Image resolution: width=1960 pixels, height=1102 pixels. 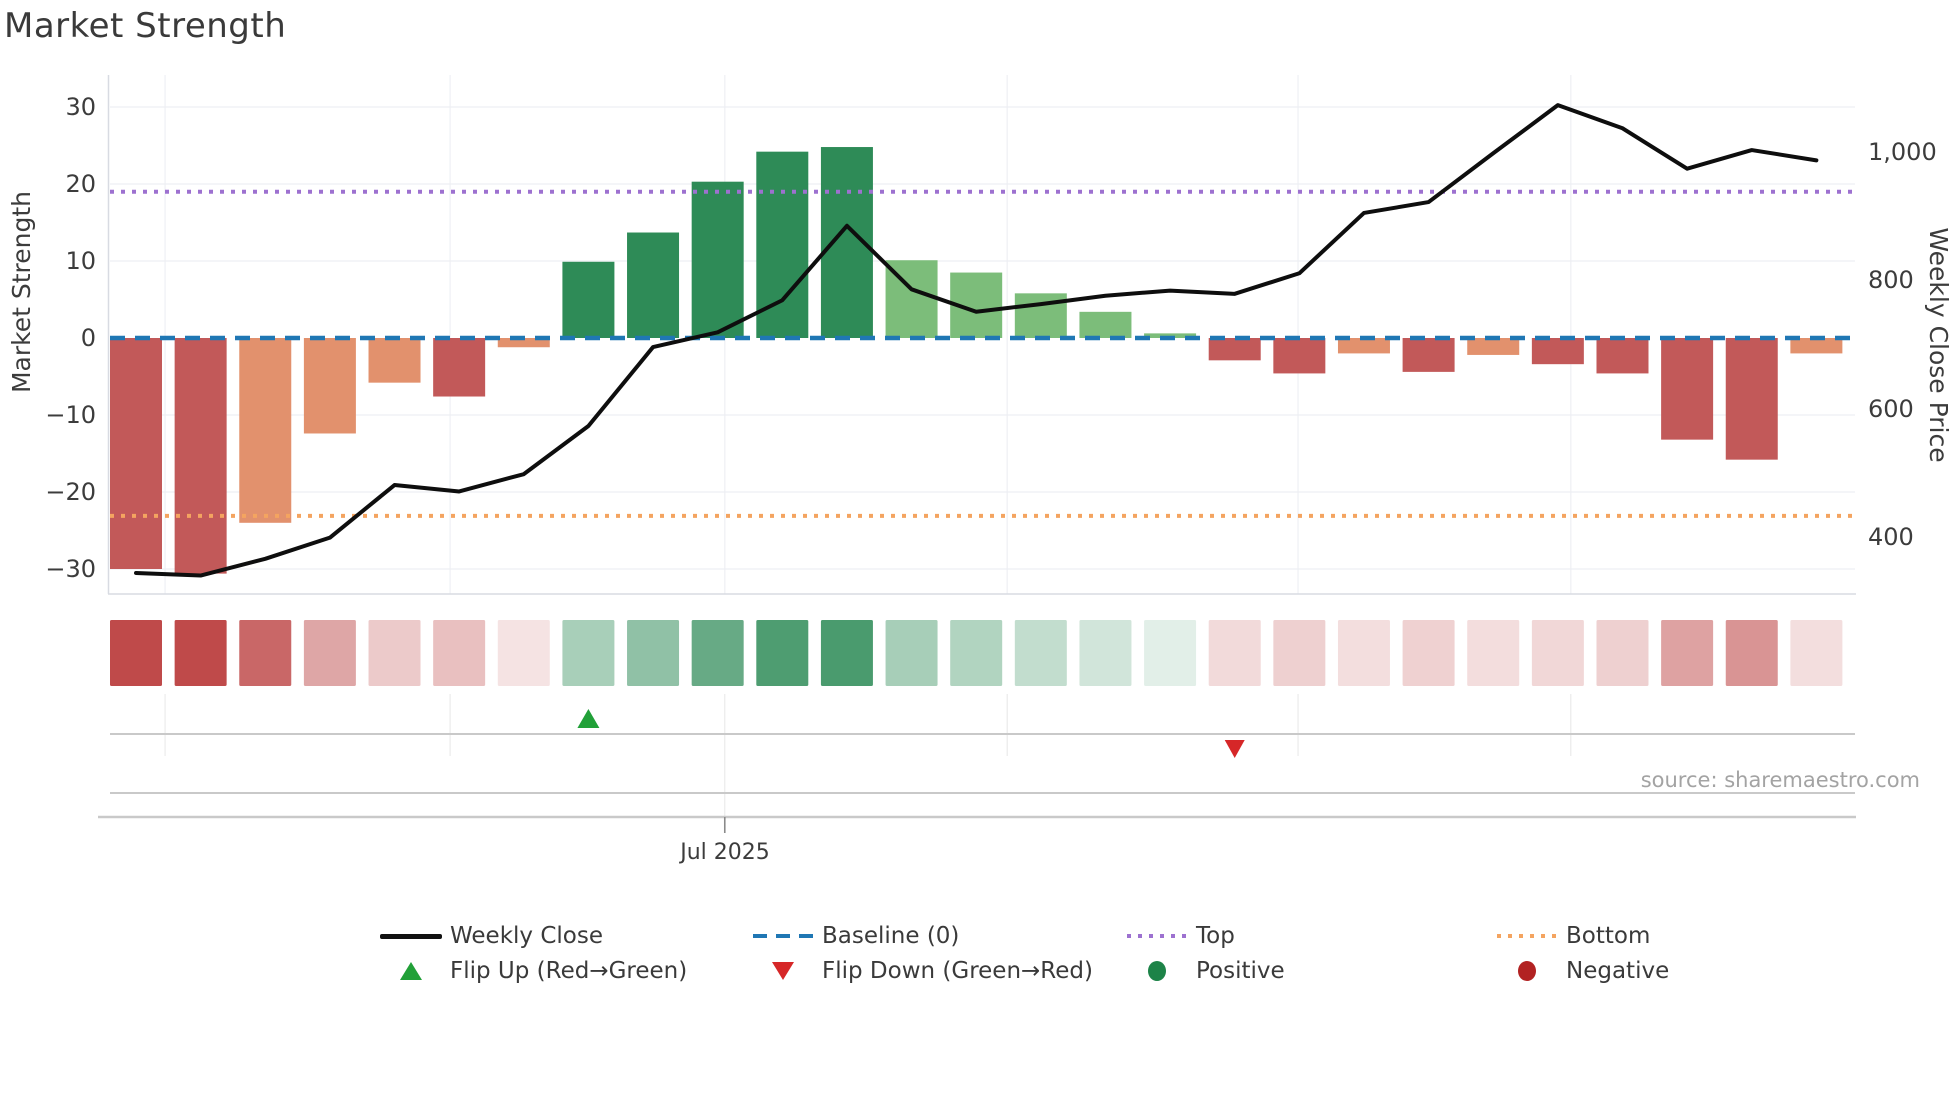 What do you see at coordinates (977, 763) in the screenshot?
I see `flip-marker-axis` at bounding box center [977, 763].